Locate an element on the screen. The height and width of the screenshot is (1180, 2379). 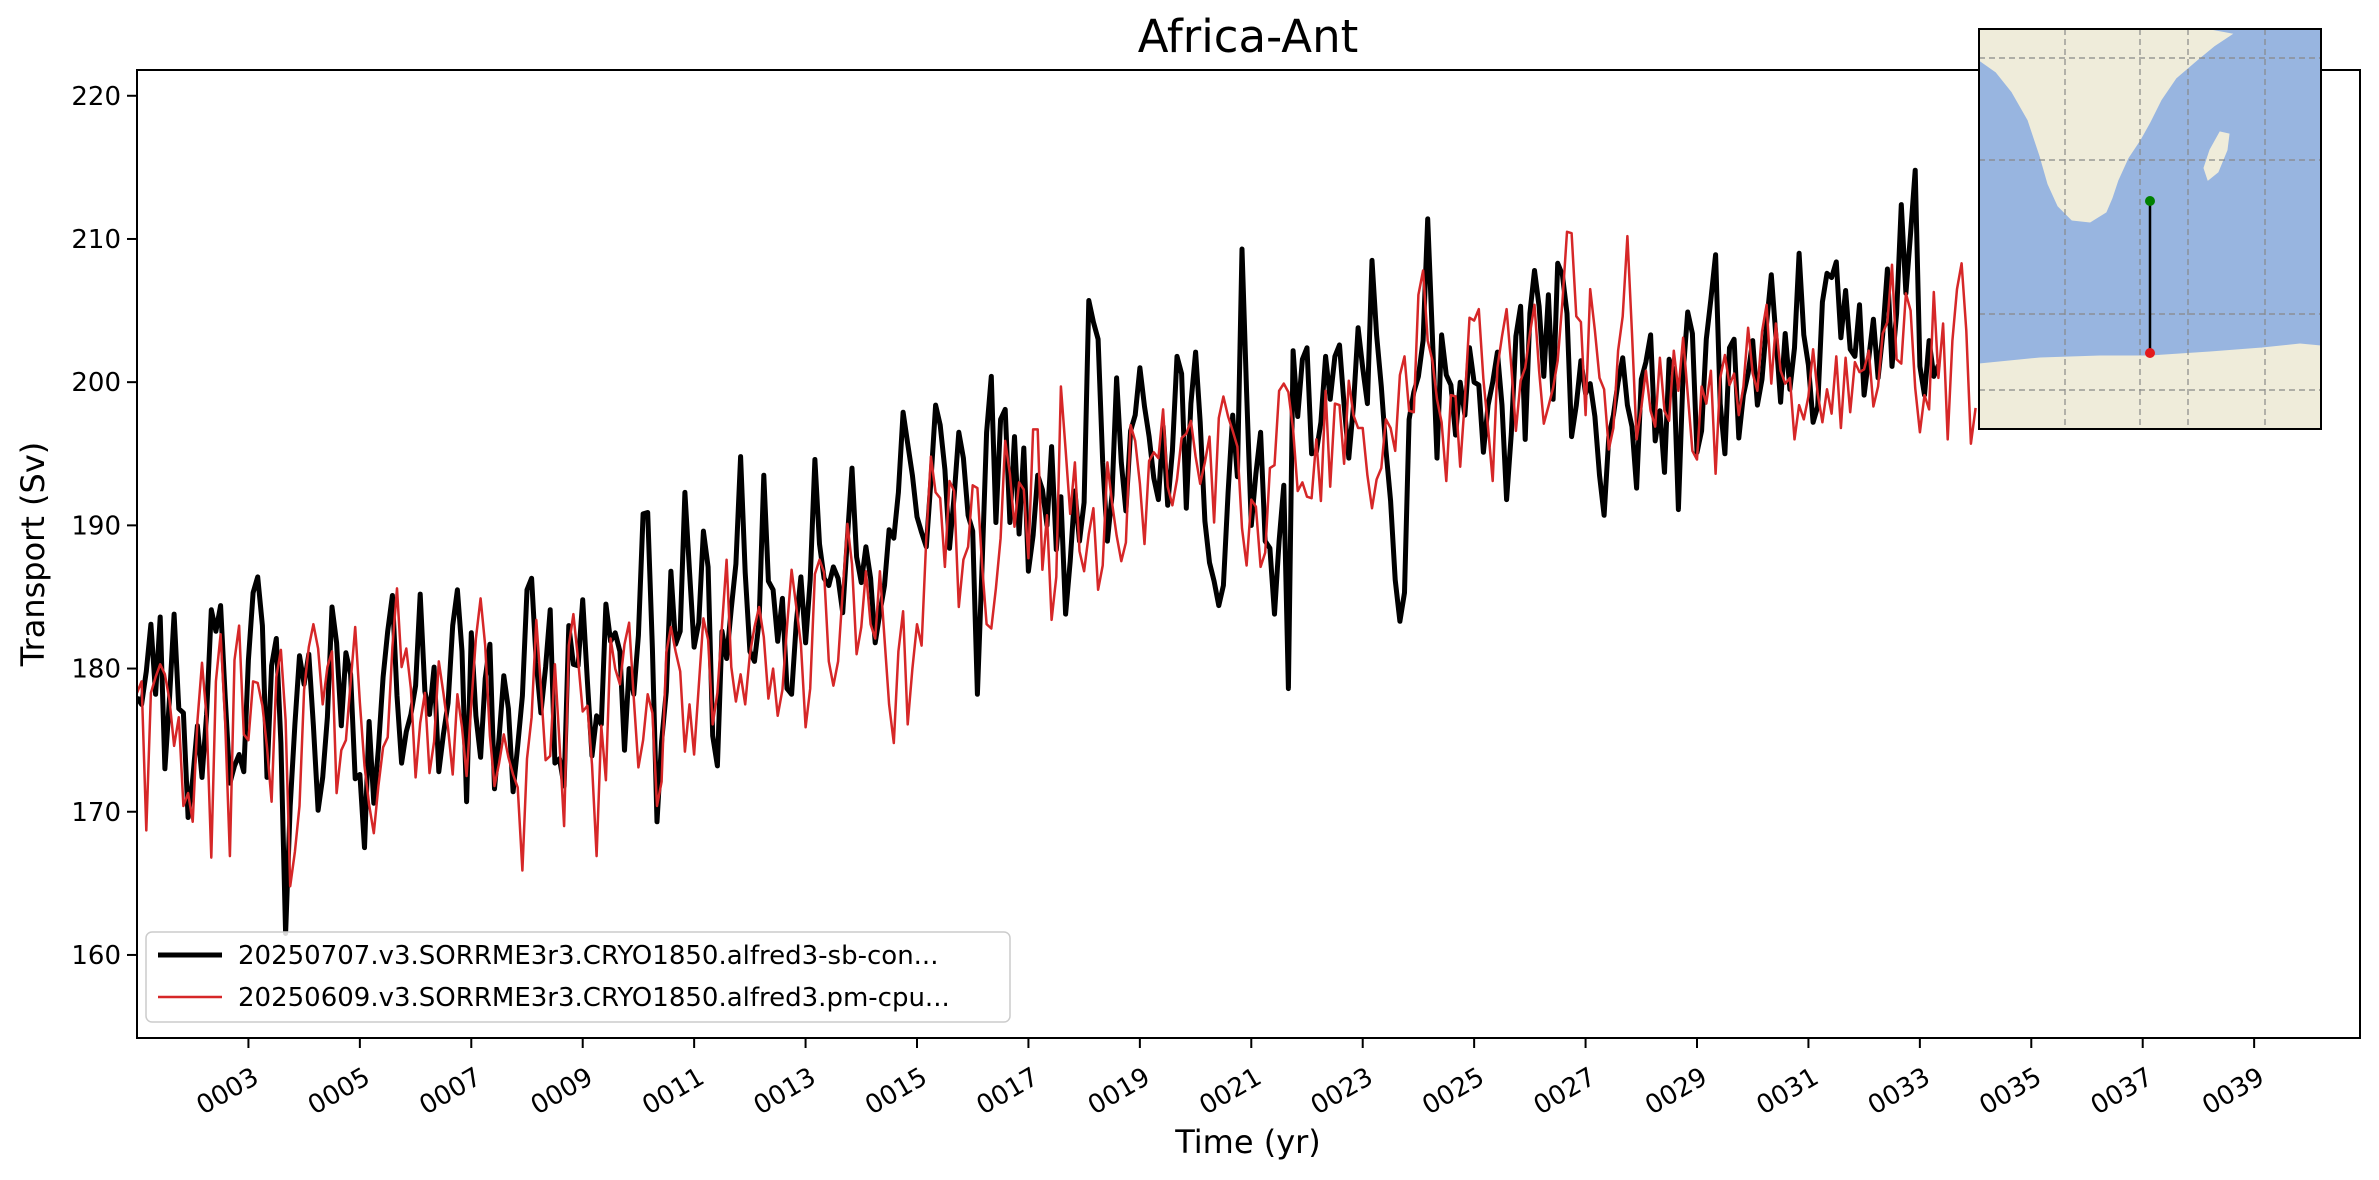
inset-land-antarctica is located at coordinates (2150, 386).